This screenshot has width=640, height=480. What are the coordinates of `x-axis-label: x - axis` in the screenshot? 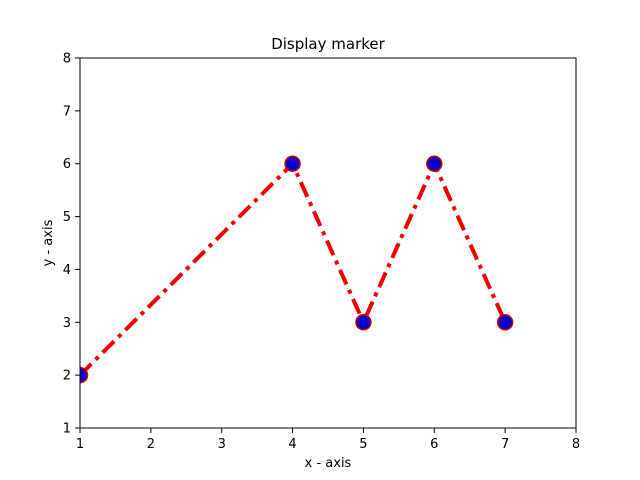 It's located at (328, 463).